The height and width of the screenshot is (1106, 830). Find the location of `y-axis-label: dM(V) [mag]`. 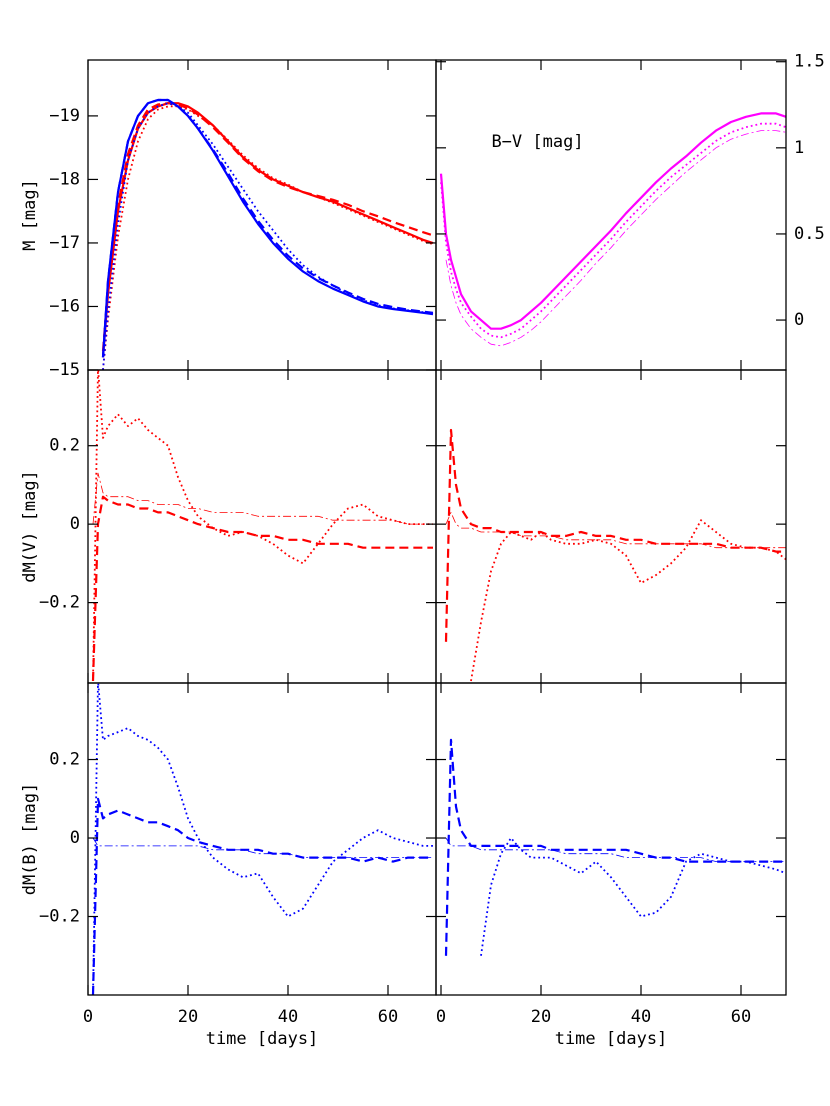

y-axis-label: dM(V) [mag] is located at coordinates (30, 526).